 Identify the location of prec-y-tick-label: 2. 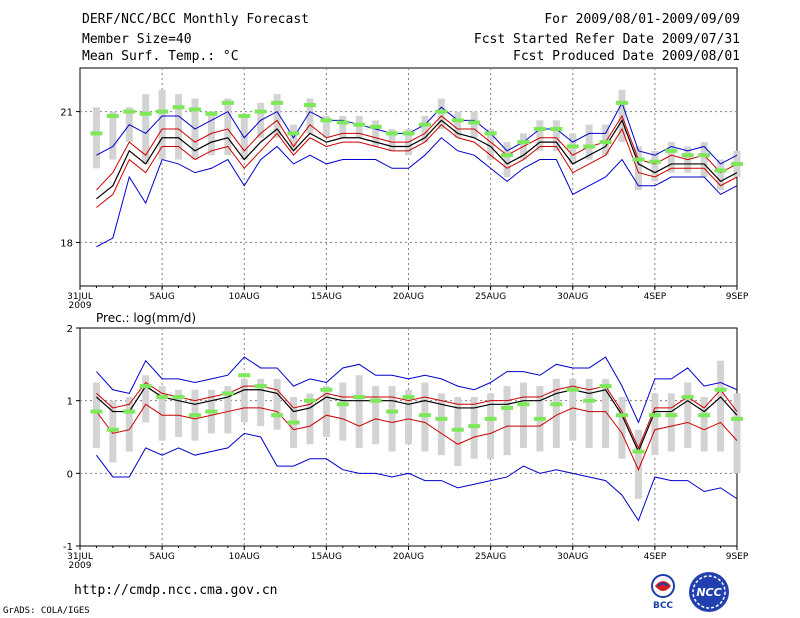
(70, 329).